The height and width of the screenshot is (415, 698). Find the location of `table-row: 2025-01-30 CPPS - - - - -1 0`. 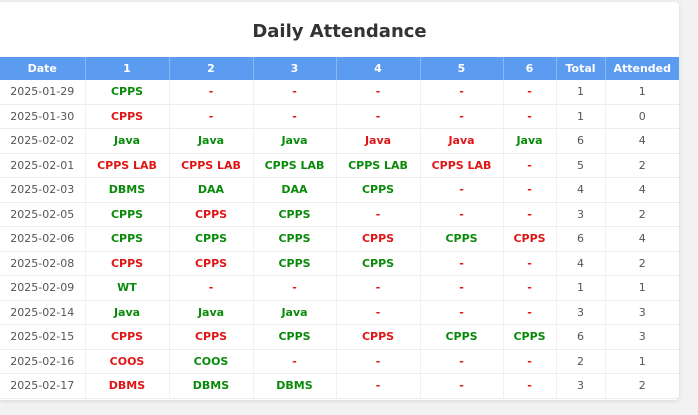

table-row: 2025-01-30 CPPS - - - - -1 0 is located at coordinates (339, 116).